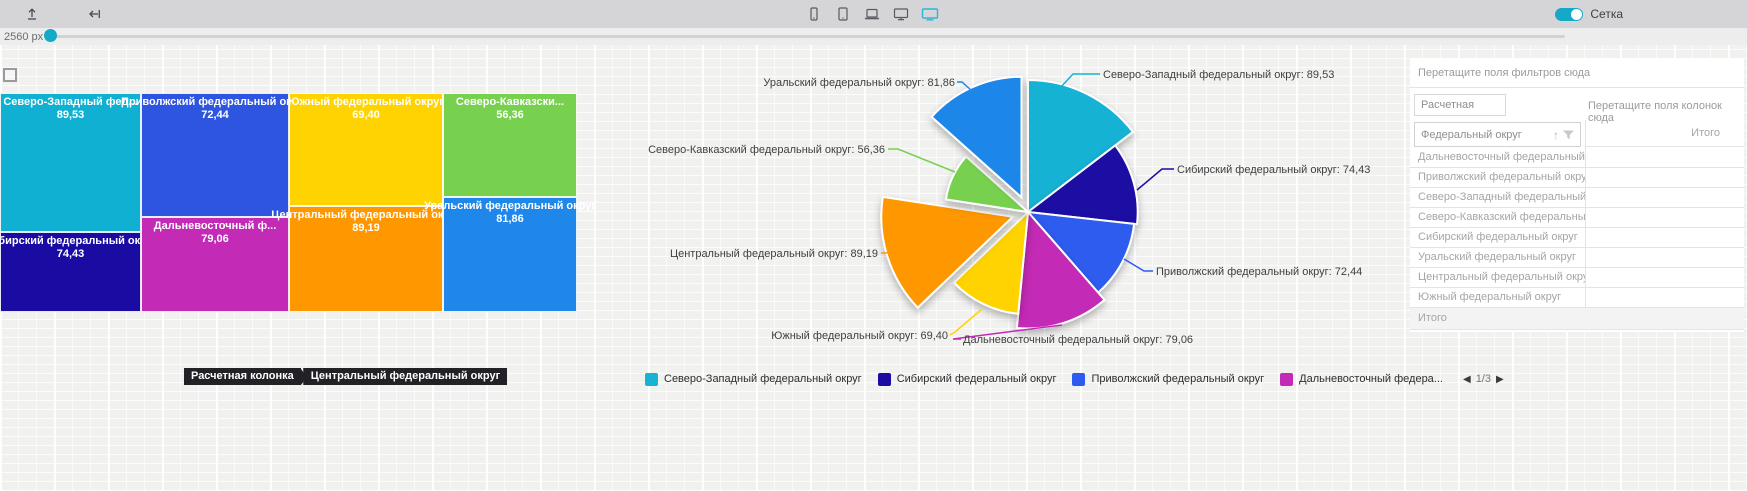 The height and width of the screenshot is (491, 1747). Describe the element at coordinates (215, 102) in the screenshot. I see `treemap-cell-label: Приволжский федеральный округ` at that location.